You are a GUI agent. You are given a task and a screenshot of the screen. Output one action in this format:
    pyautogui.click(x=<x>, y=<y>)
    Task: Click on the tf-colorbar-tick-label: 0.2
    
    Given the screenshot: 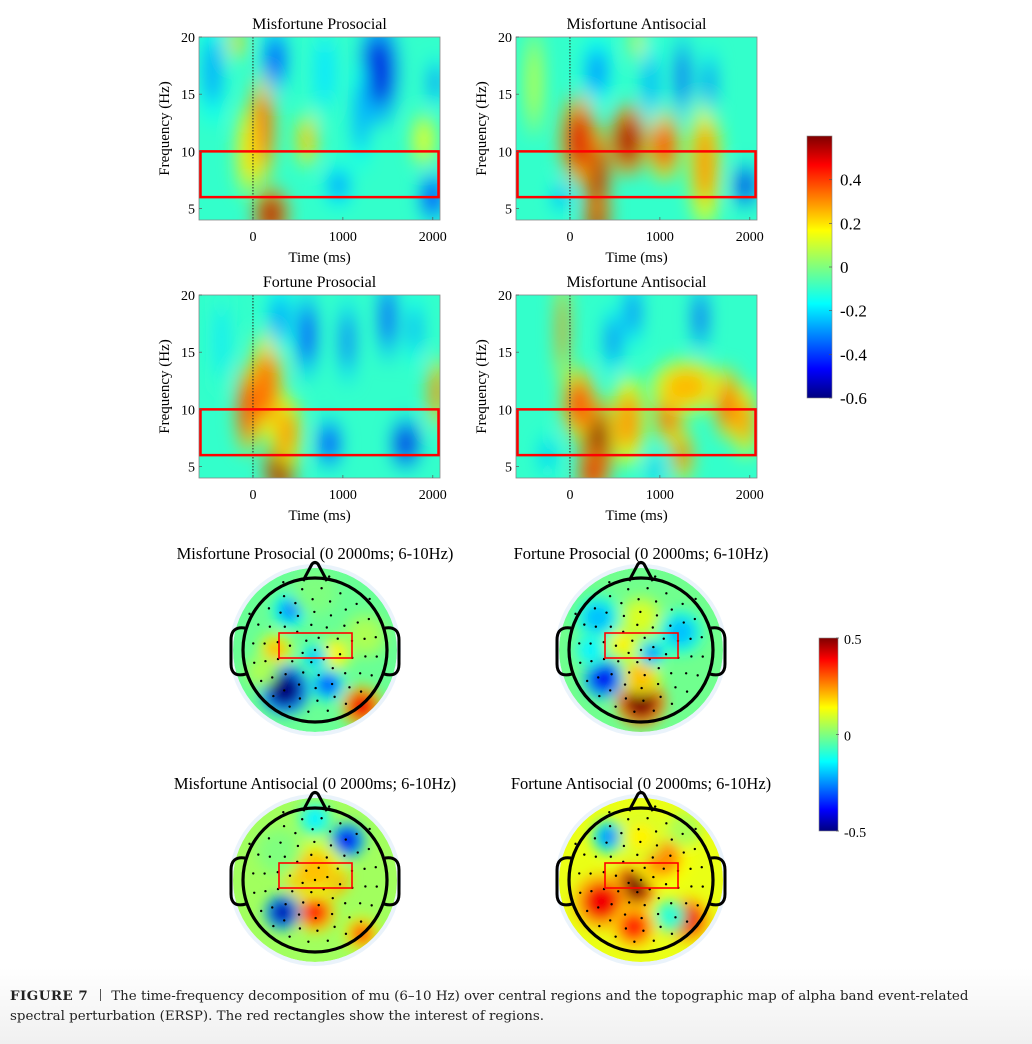 What is the action you would take?
    pyautogui.click(x=850, y=223)
    